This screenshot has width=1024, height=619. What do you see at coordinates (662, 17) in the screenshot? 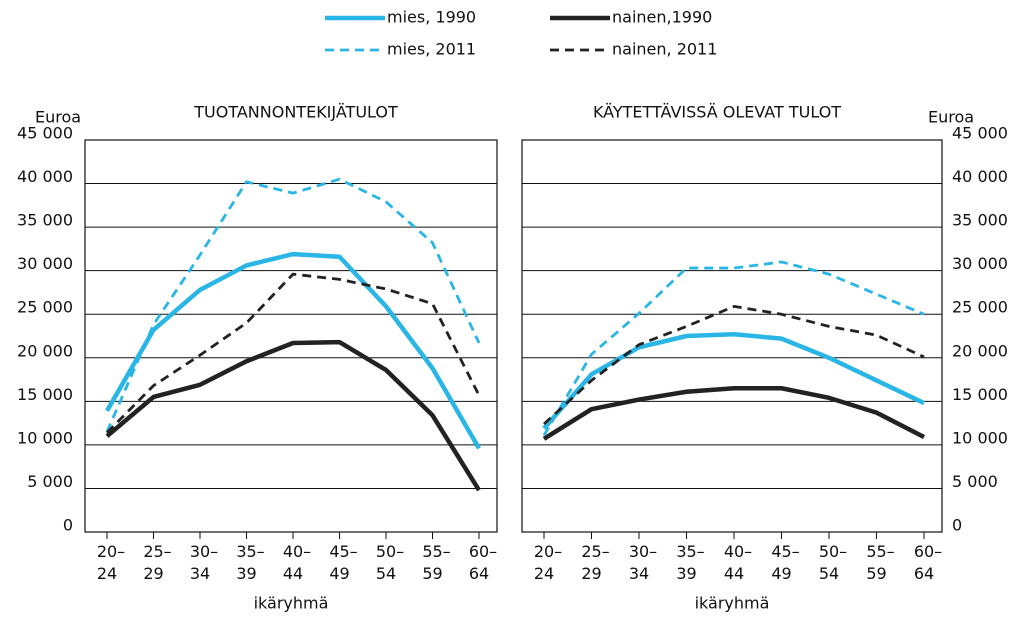
I see `legend-label: nainen,1990` at bounding box center [662, 17].